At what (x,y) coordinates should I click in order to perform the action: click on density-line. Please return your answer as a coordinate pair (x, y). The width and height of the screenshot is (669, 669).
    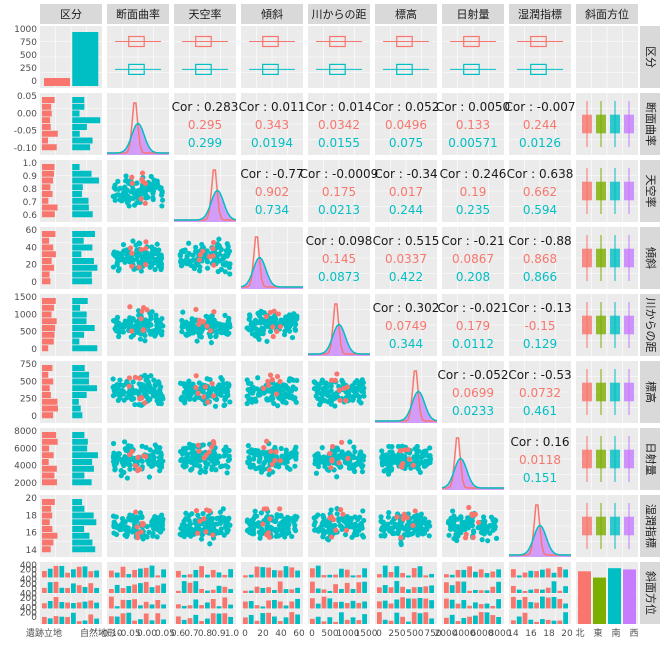
    Looking at the image, I should click on (472, 473).